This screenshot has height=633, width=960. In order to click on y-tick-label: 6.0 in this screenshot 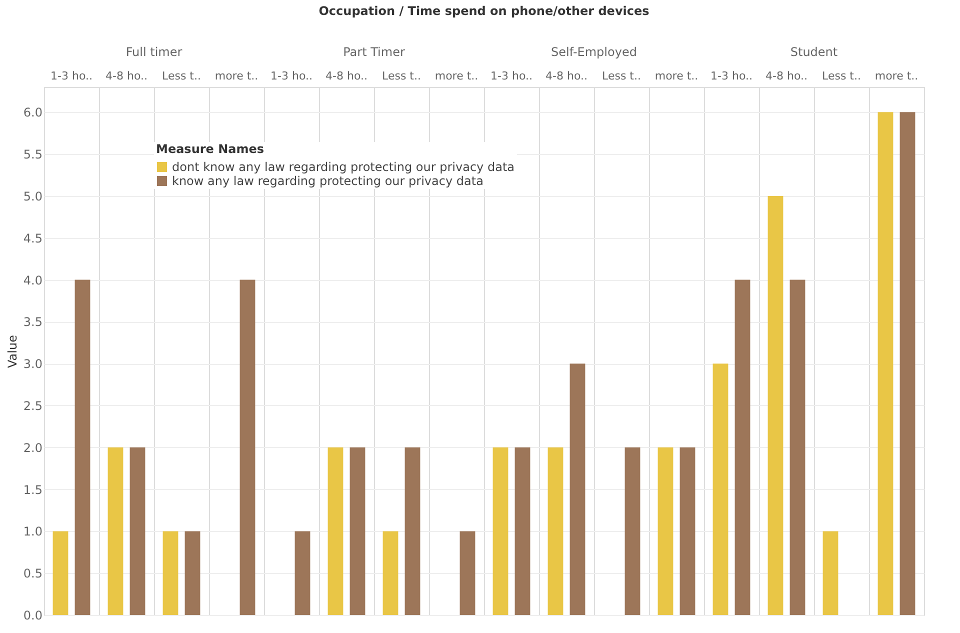, I will do `click(32, 113)`.